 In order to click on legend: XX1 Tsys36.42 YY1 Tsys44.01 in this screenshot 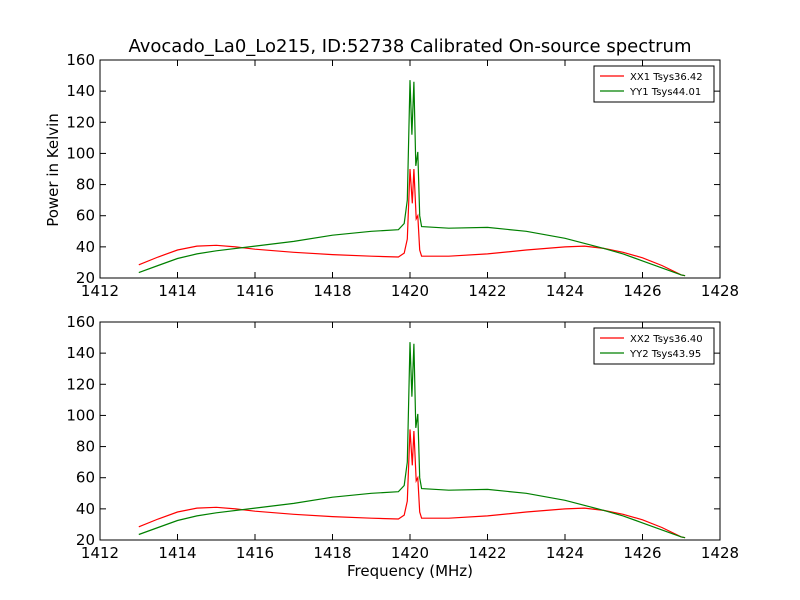, I will do `click(654, 84)`.